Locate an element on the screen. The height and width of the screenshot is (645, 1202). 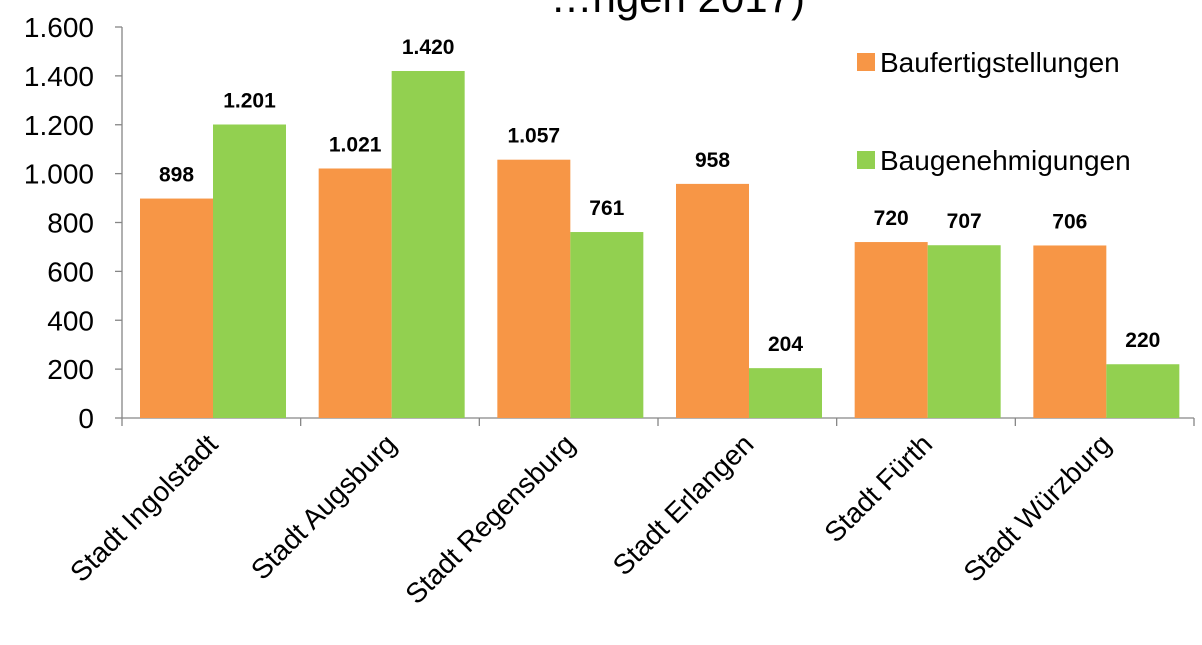
title-layer: …ngen 2017) is located at coordinates (677, 10).